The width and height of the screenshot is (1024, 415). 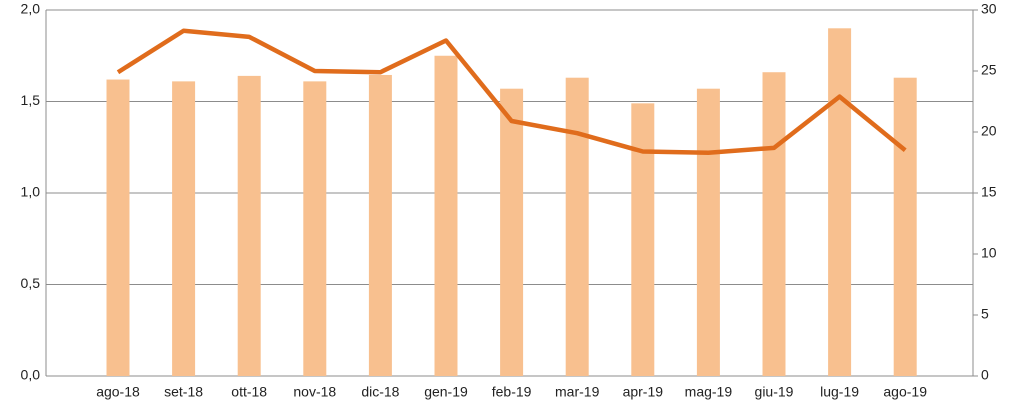 I want to click on x-tick-label: mar-19, so click(x=577, y=392).